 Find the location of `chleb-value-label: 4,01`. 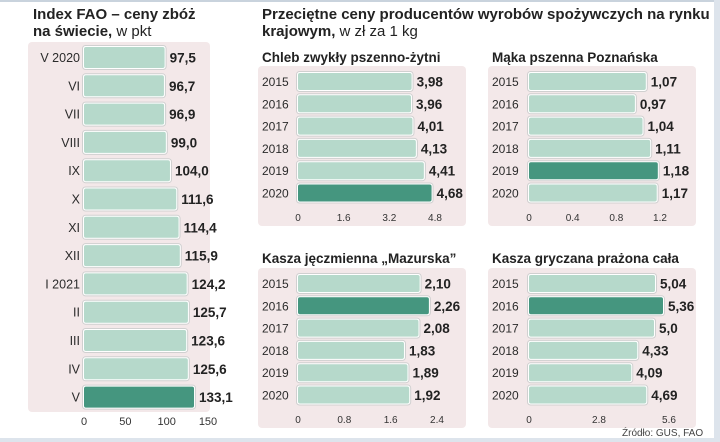

chleb-value-label: 4,01 is located at coordinates (430, 126).